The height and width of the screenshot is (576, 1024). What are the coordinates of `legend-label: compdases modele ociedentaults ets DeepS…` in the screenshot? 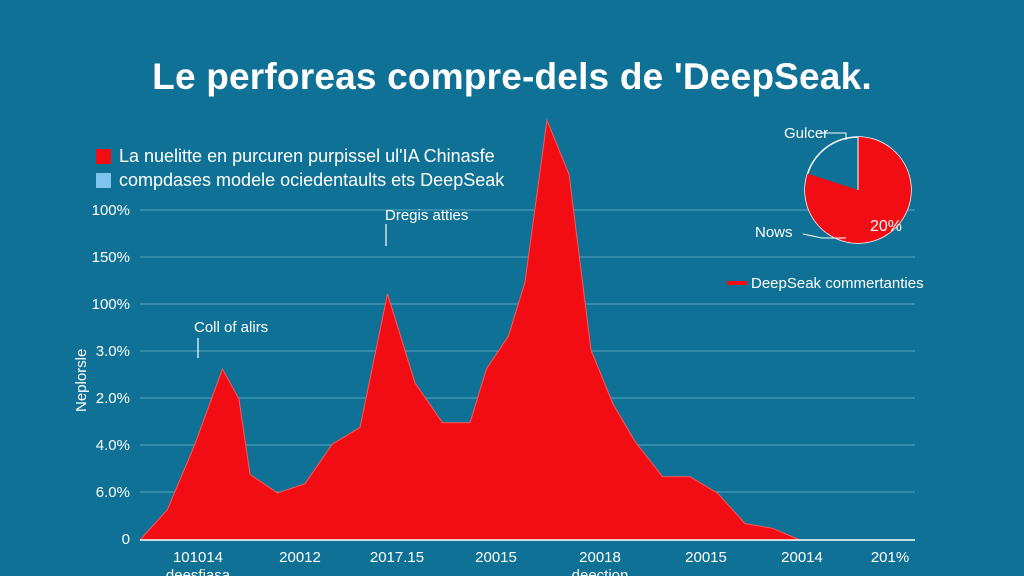 It's located at (312, 180).